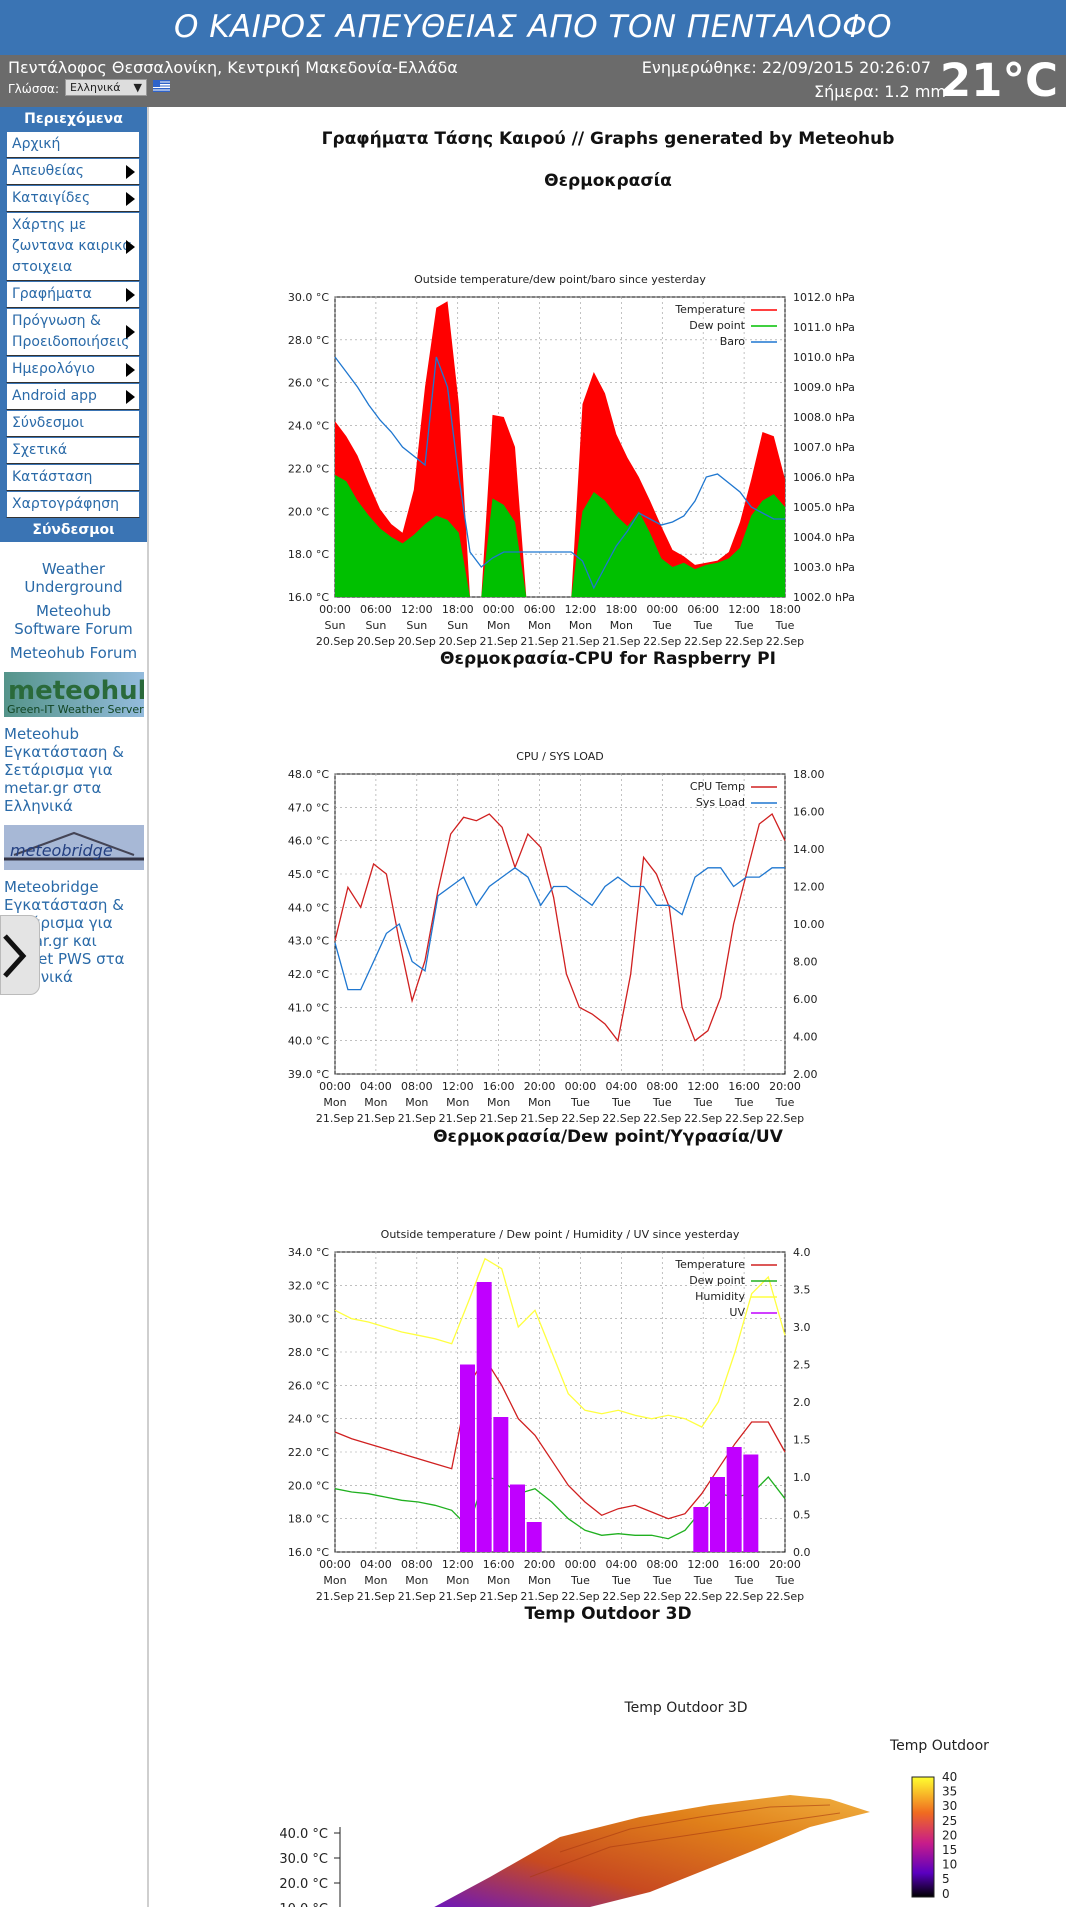  I want to click on legend-label: Sys Load, so click(720, 802).